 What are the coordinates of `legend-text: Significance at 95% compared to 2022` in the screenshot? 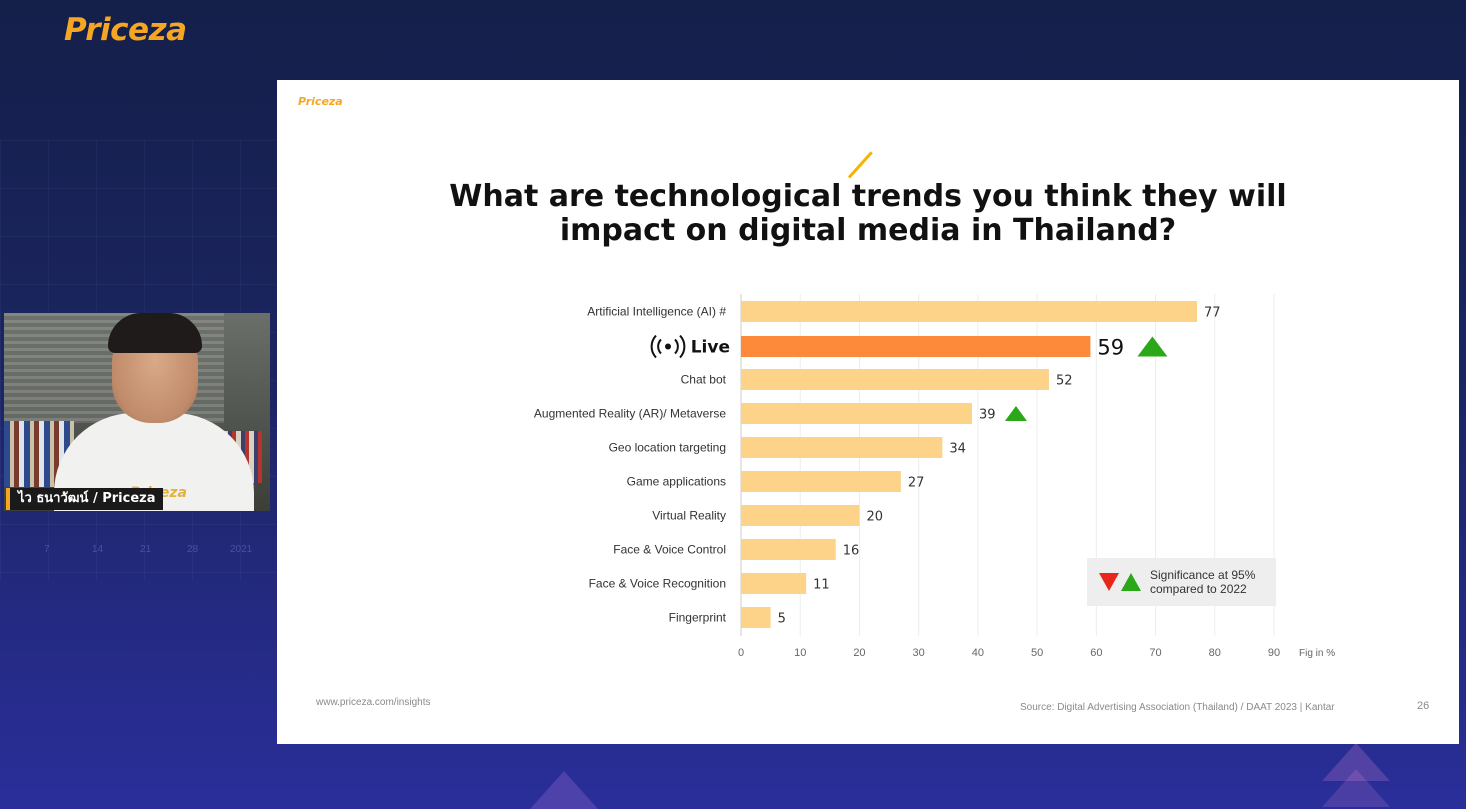 It's located at (1202, 582).